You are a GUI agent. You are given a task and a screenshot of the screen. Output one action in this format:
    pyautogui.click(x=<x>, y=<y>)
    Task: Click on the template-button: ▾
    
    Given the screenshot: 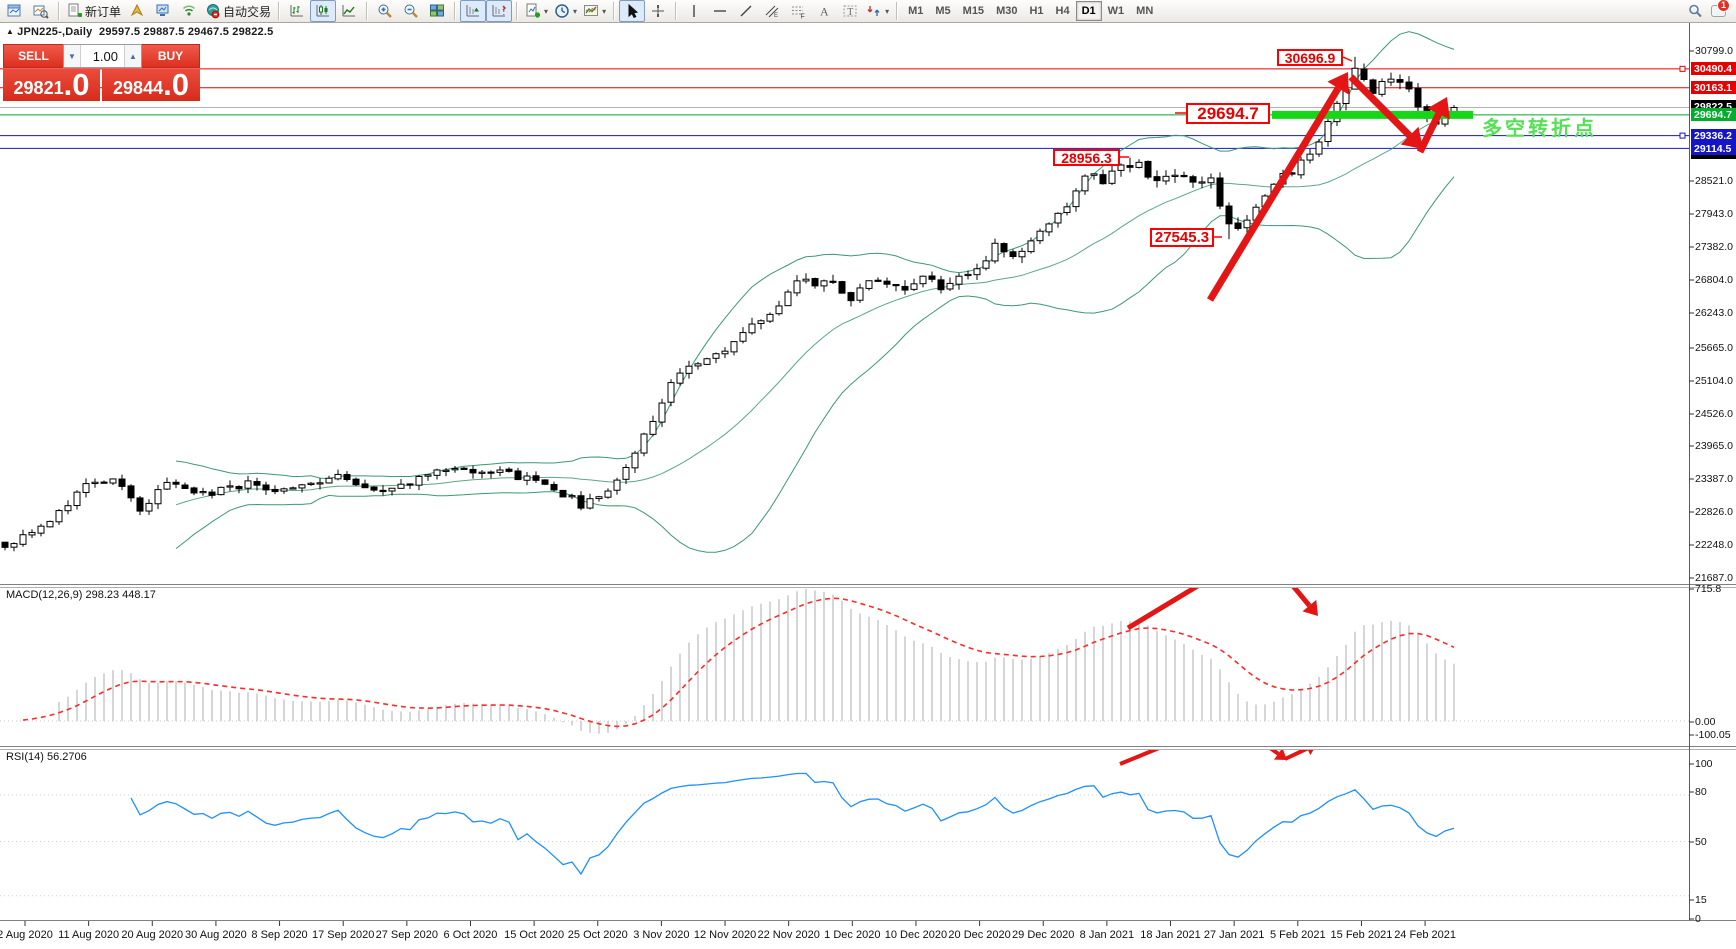 What is the action you would take?
    pyautogui.click(x=594, y=11)
    